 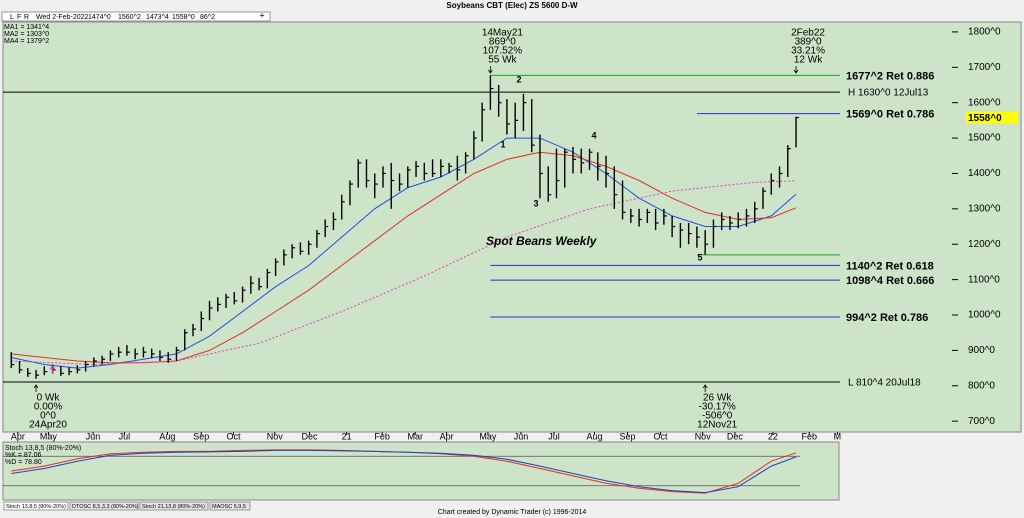 What do you see at coordinates (984, 315) in the screenshot?
I see `y-tick-label: 1000^0` at bounding box center [984, 315].